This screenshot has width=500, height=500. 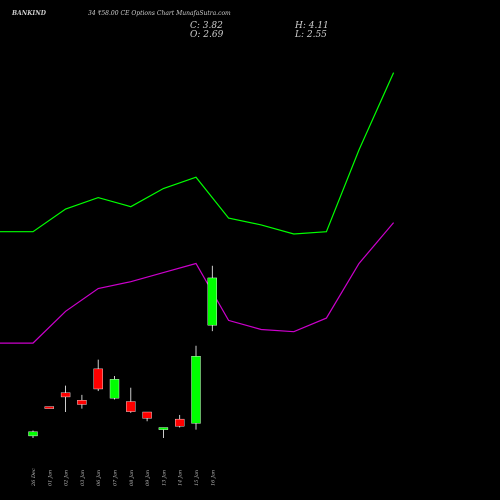 I want to click on x-tick-label-2: 02 Jan, so click(x=67, y=478).